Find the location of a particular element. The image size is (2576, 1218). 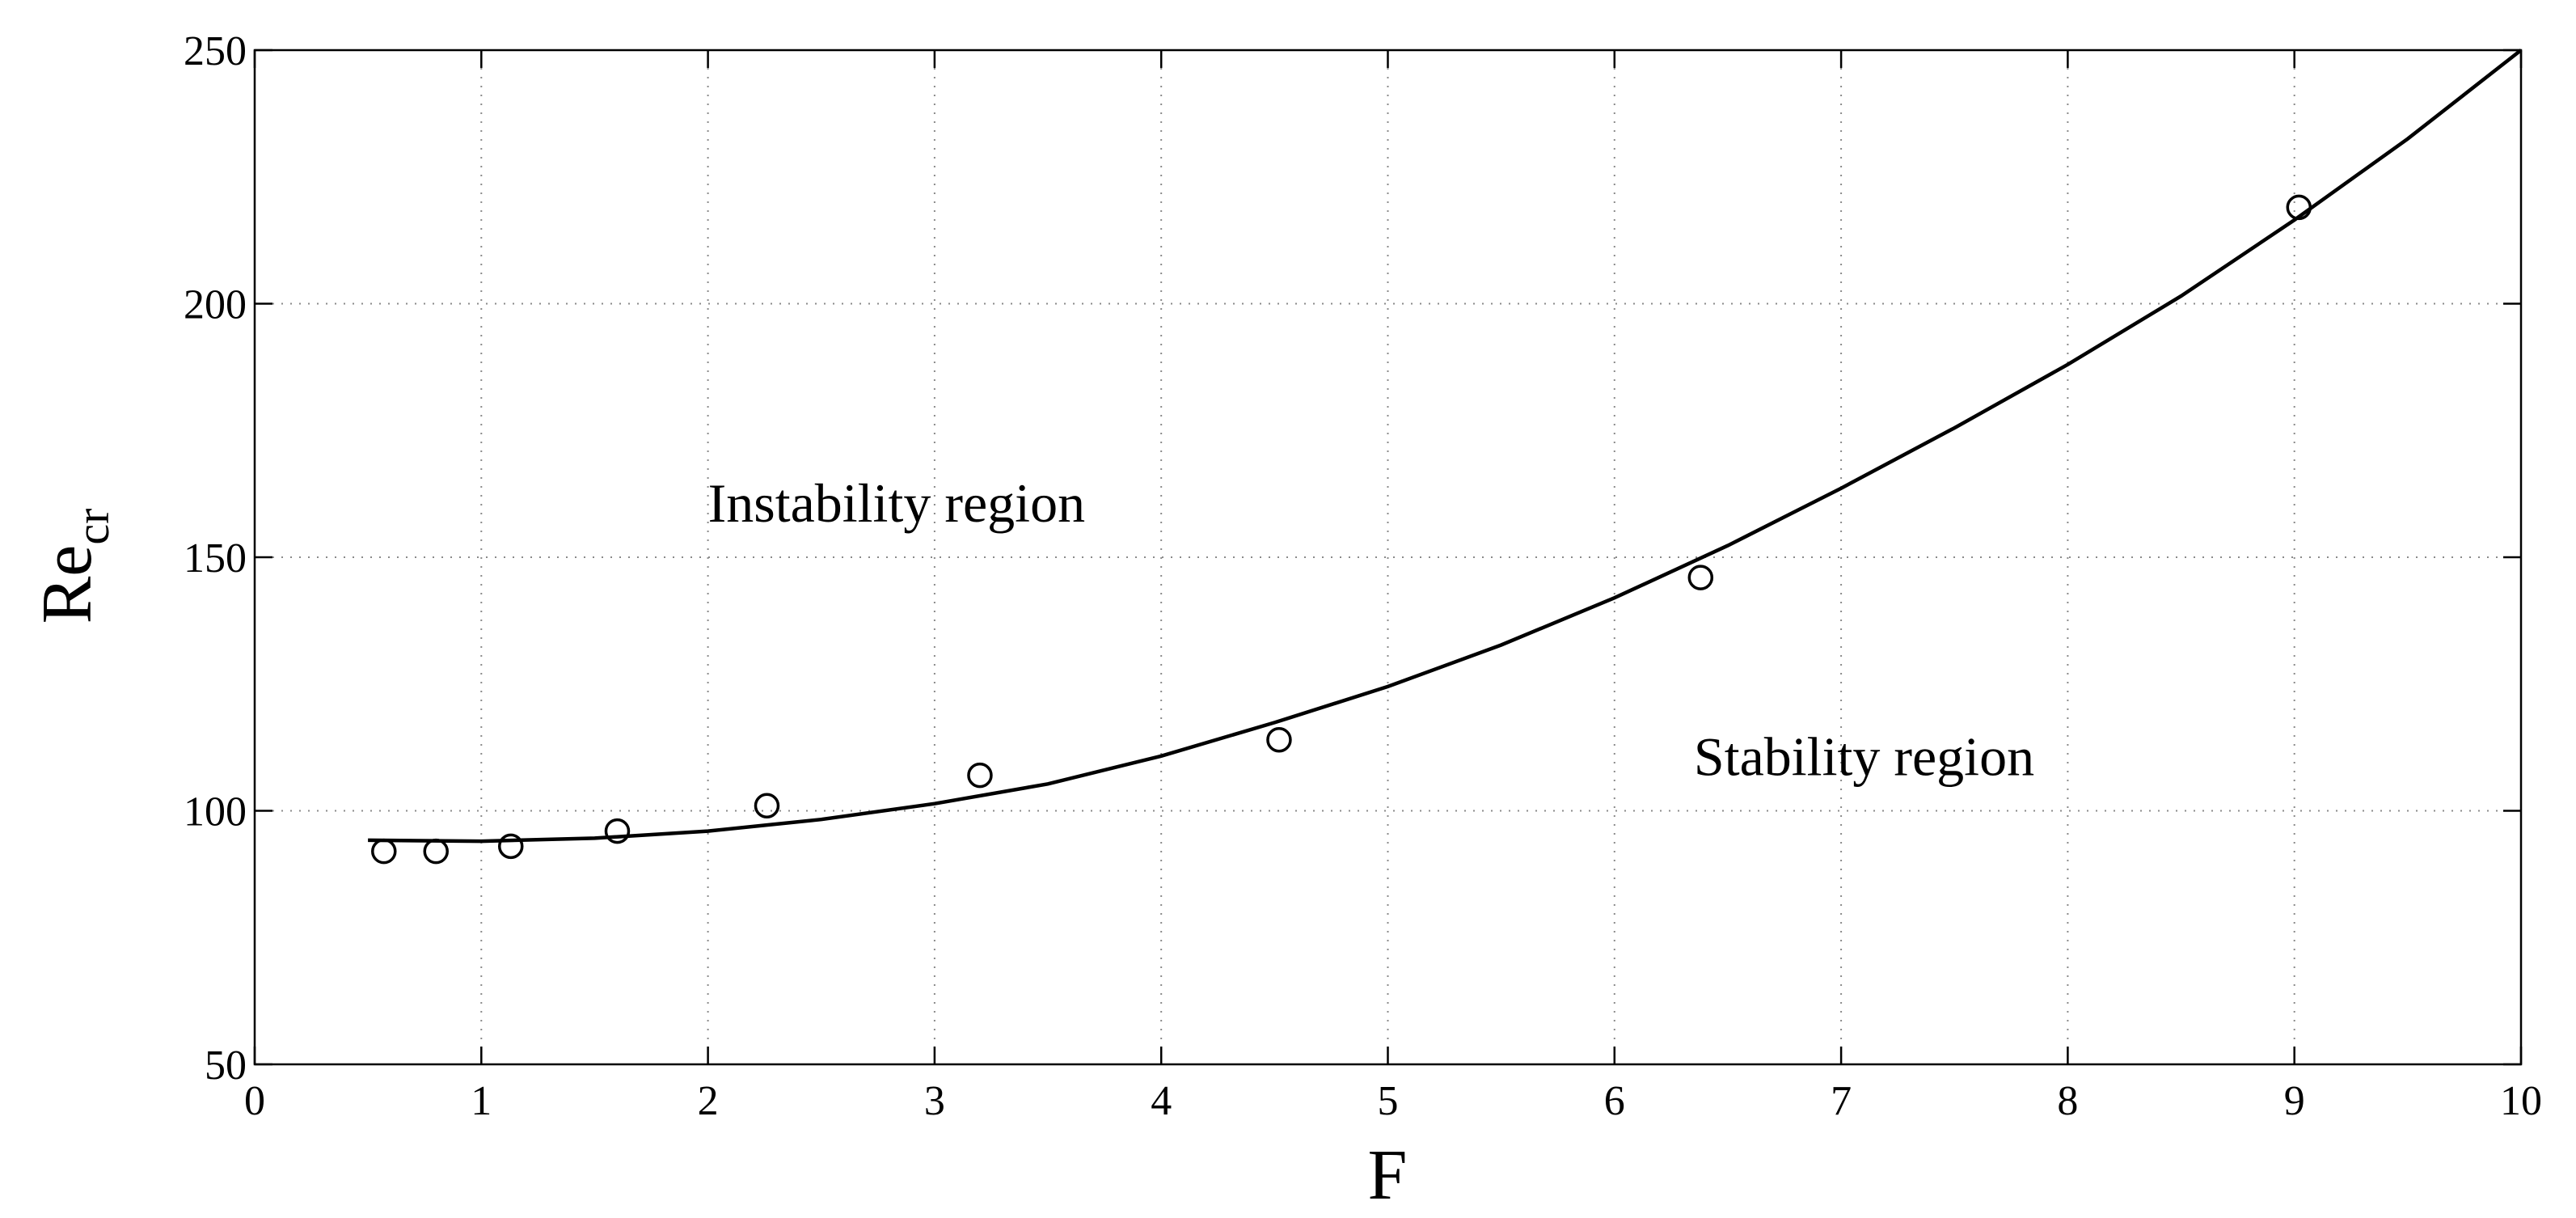

y-axis-label: Recr is located at coordinates (73, 566).